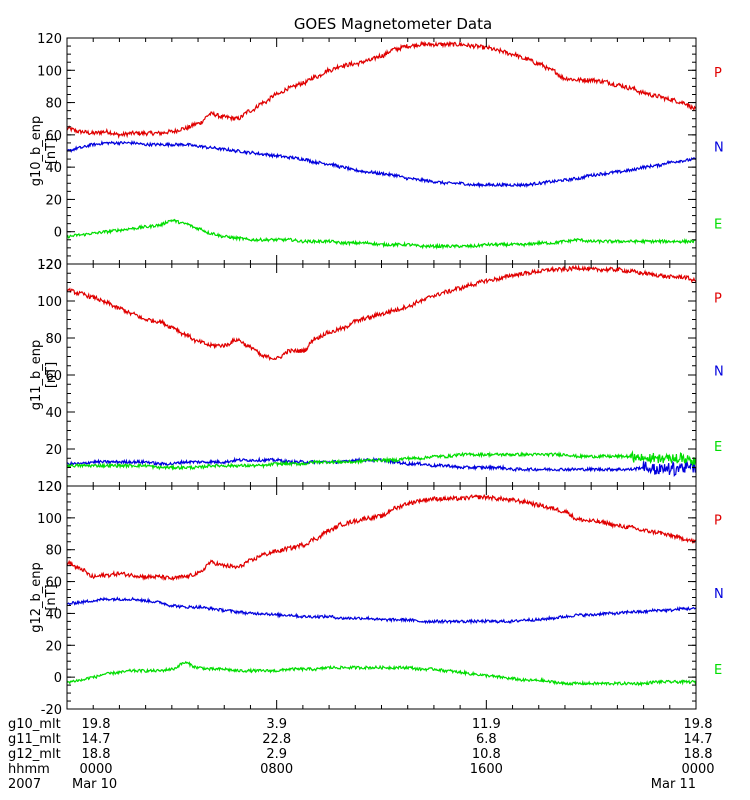 Image resolution: width=750 pixels, height=800 pixels. I want to click on y-axis-label: g10_b_enp, so click(36, 151).